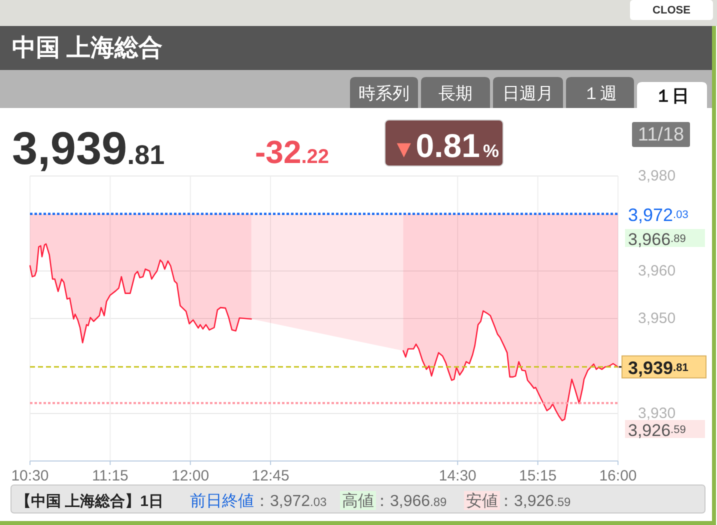 The image size is (717, 525). I want to click on change-badge: ▼0.81%, so click(444, 143).